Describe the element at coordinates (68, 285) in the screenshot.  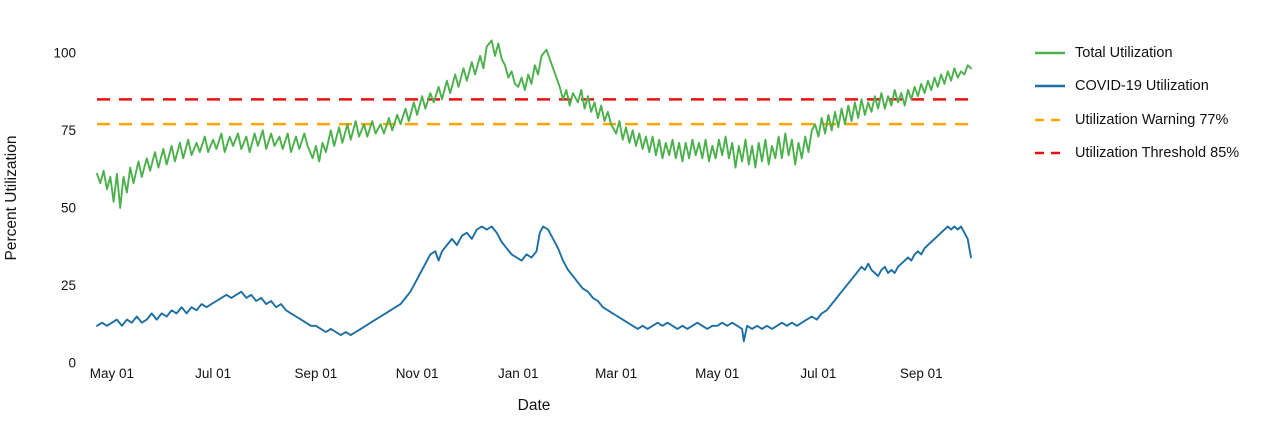
I see `y-tick-label: 25` at that location.